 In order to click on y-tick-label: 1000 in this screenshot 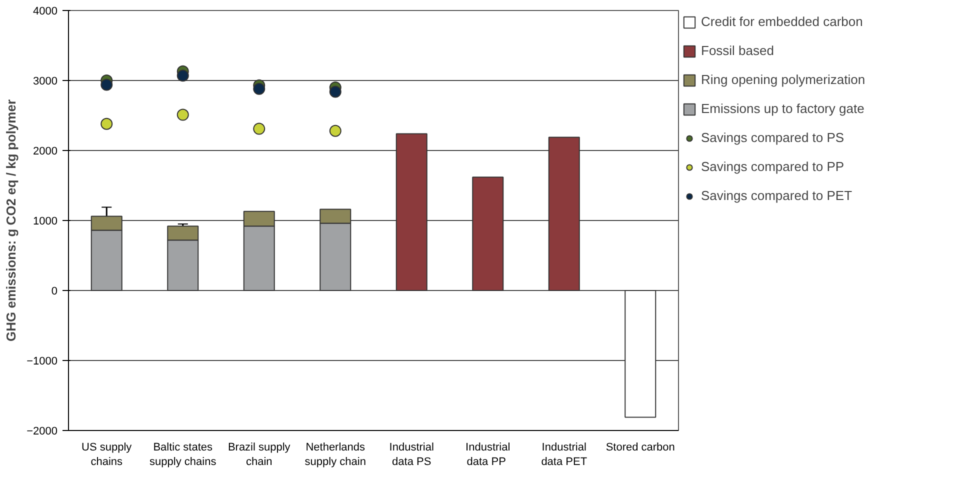, I will do `click(45, 222)`.